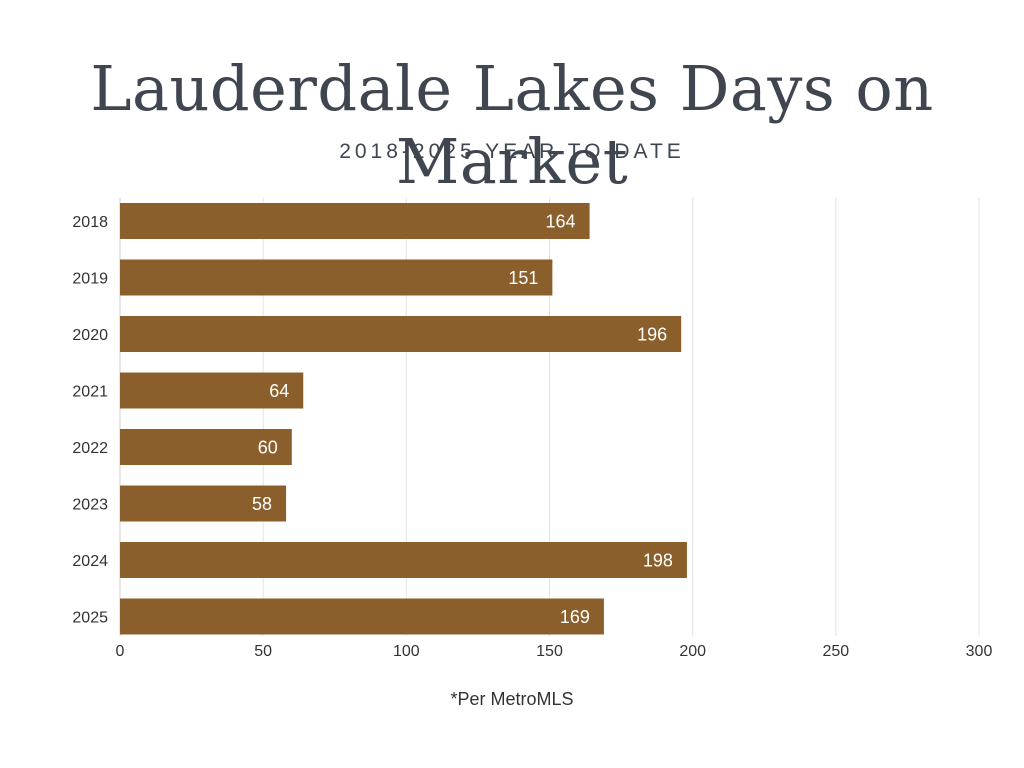 This screenshot has width=1024, height=768. I want to click on y-tick-label: 2019, so click(90, 279).